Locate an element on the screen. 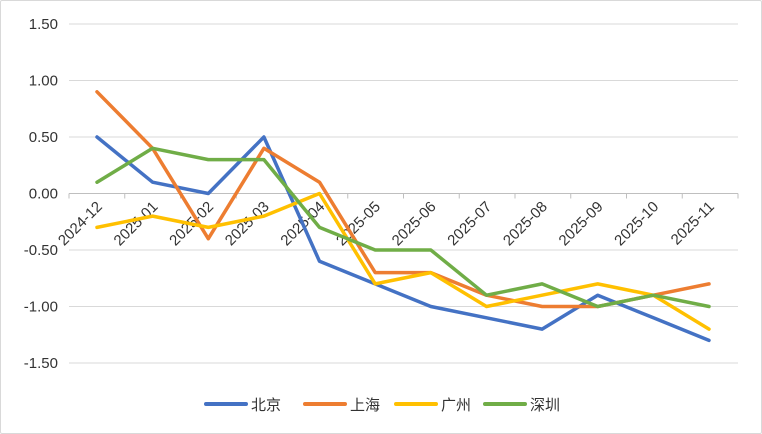 This screenshot has width=762, height=434. y-tick-label: -1.00 is located at coordinates (41, 307).